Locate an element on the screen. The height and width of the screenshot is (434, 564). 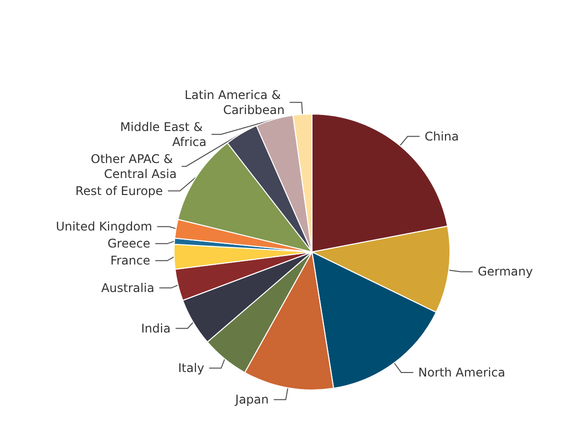
slice-label: India is located at coordinates (156, 328).